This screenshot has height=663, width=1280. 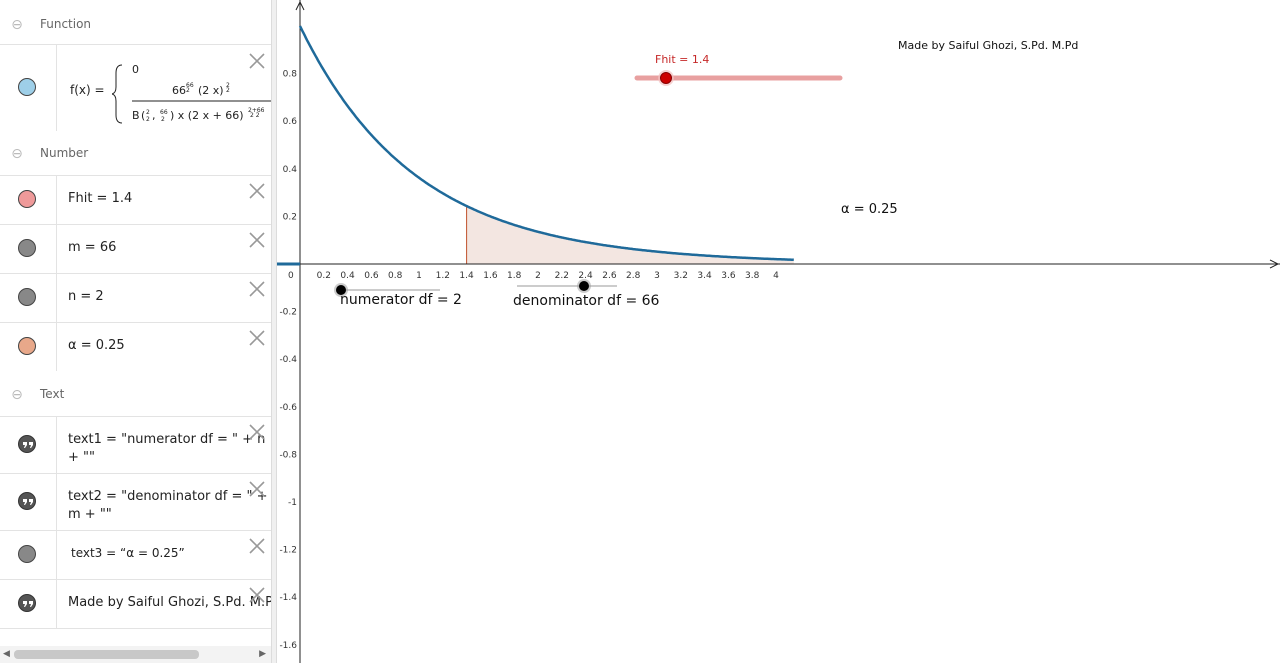 I want to click on density-curve, so click(x=546, y=143).